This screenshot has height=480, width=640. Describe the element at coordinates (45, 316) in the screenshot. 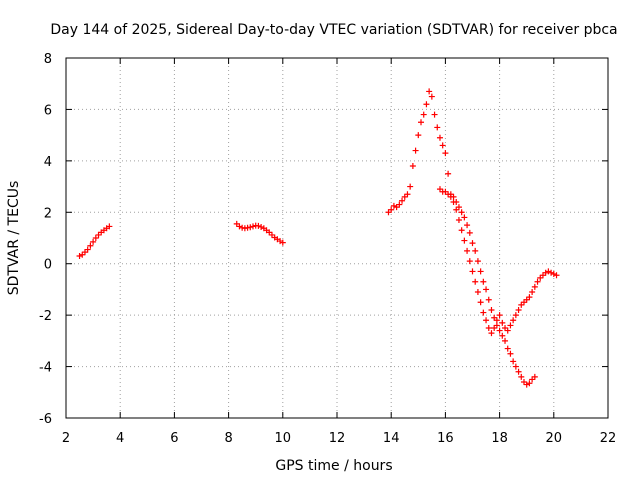

I see `y-tick-label: -2` at that location.